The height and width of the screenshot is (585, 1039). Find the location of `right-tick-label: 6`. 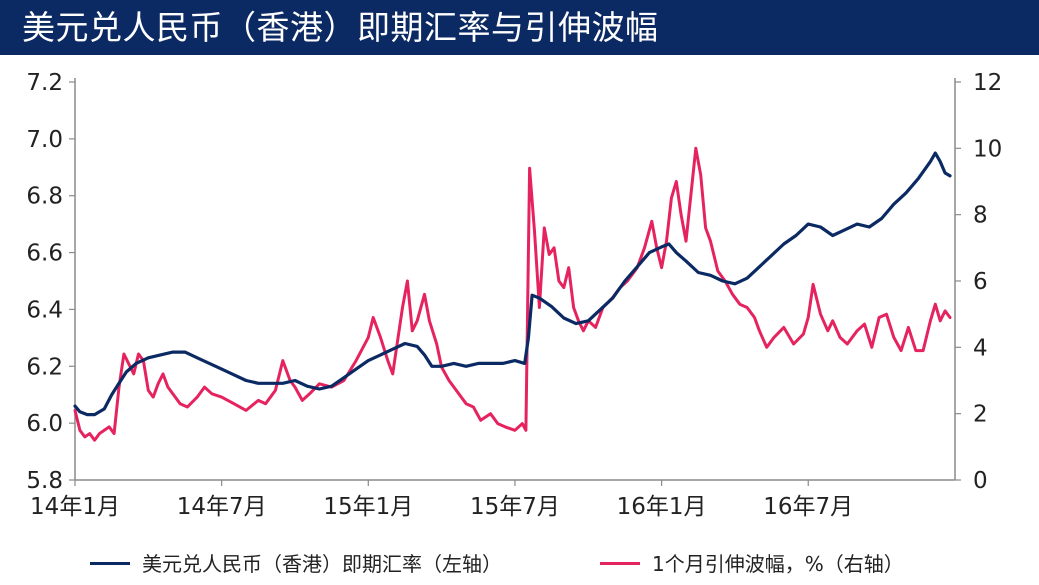

right-tick-label: 6 is located at coordinates (980, 282).